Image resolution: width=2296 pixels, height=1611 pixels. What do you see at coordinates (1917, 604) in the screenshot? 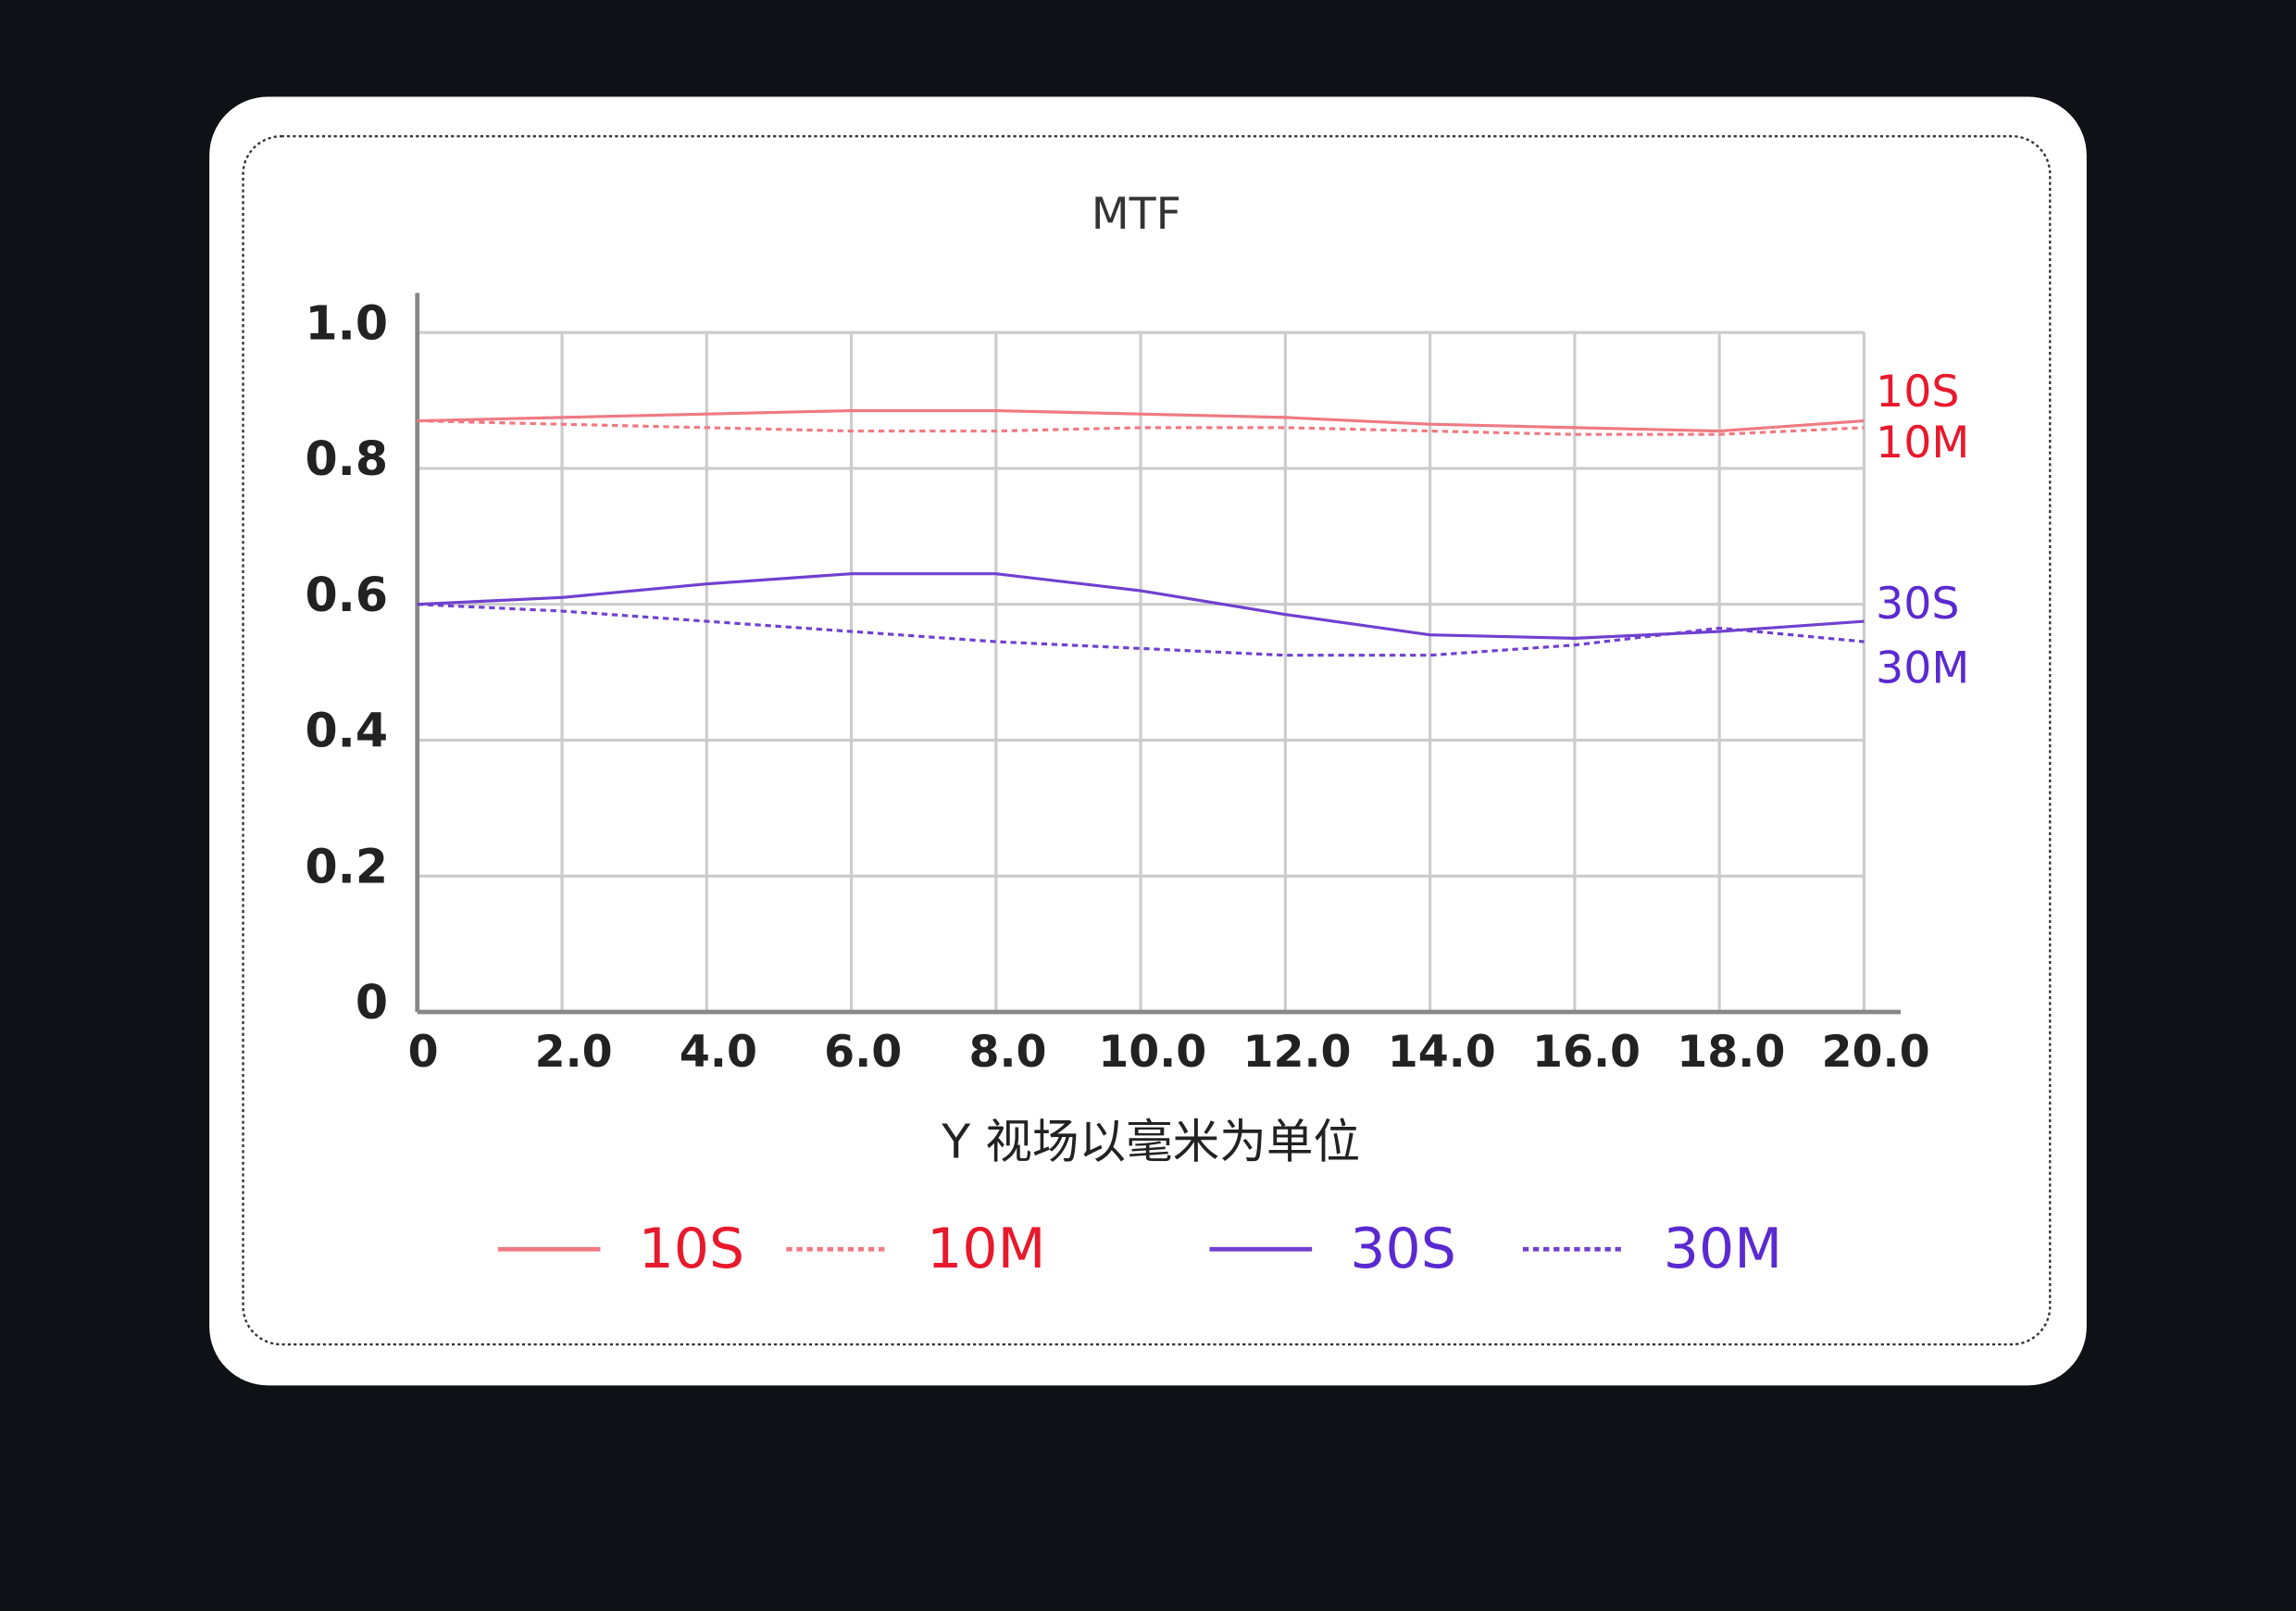
I see `end-label: 30S` at bounding box center [1917, 604].